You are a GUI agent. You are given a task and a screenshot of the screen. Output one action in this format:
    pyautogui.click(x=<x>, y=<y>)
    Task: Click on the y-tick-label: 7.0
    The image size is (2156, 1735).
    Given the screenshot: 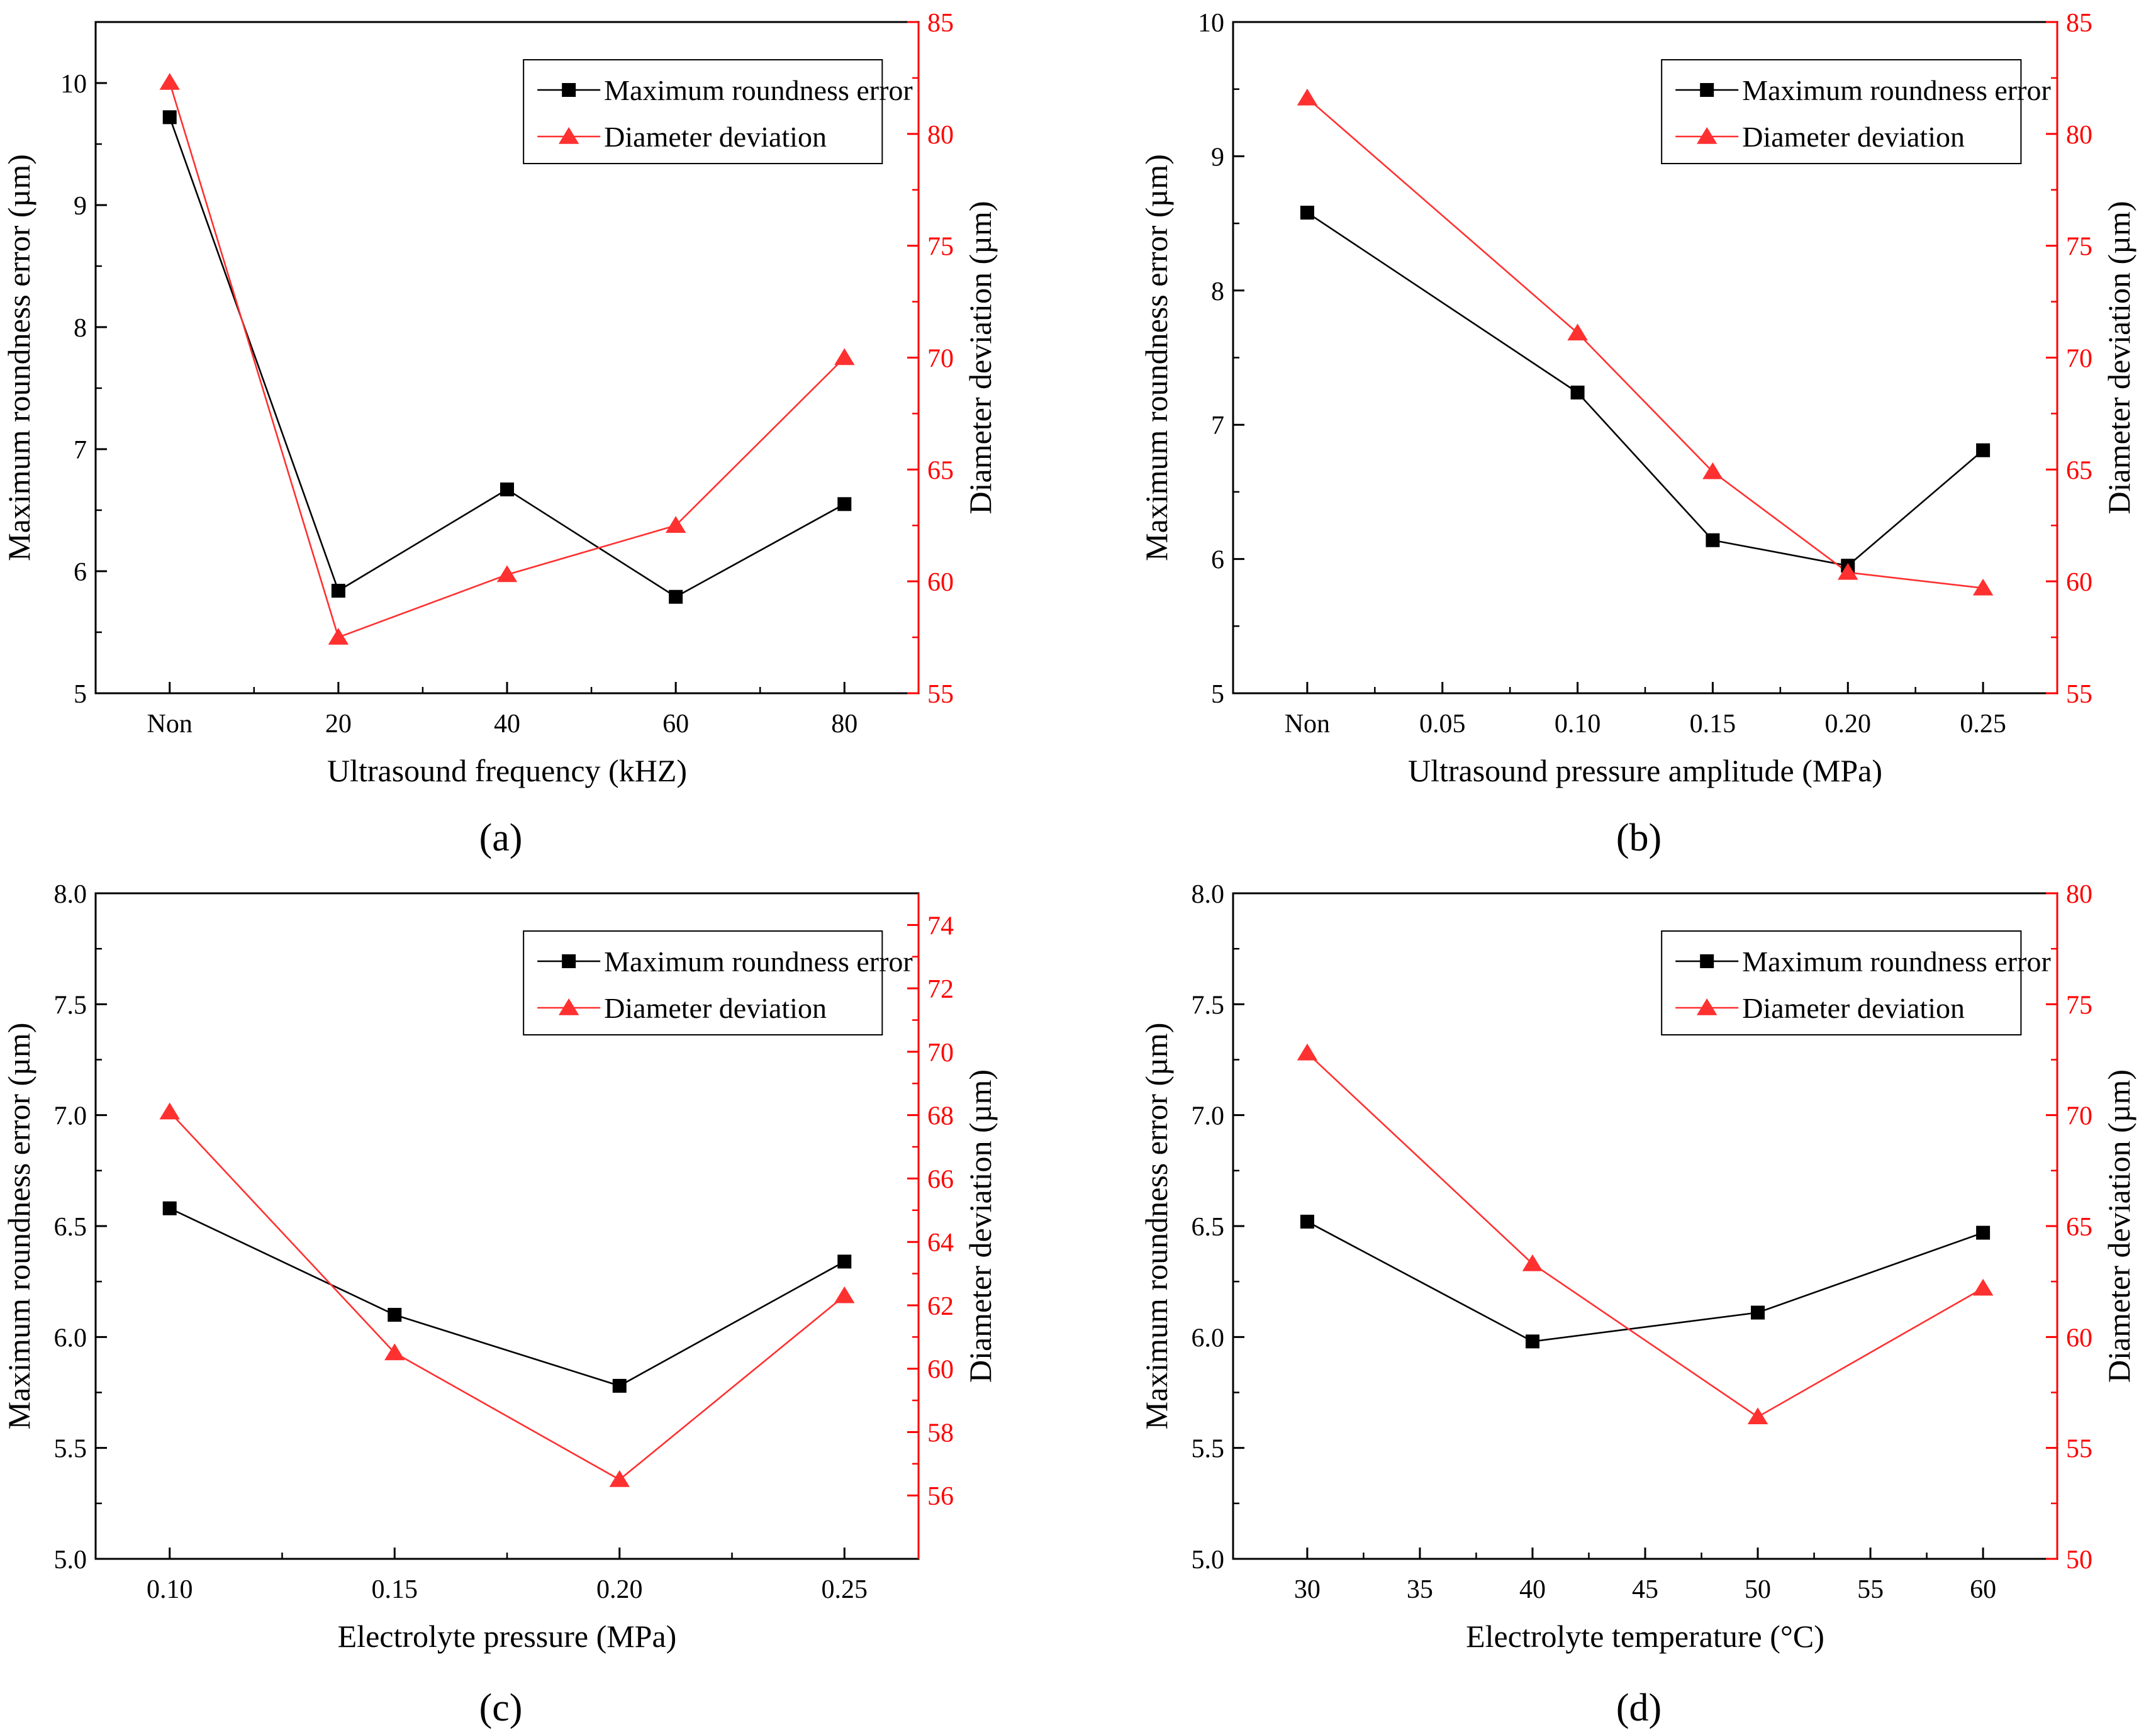 What is the action you would take?
    pyautogui.click(x=1209, y=1116)
    